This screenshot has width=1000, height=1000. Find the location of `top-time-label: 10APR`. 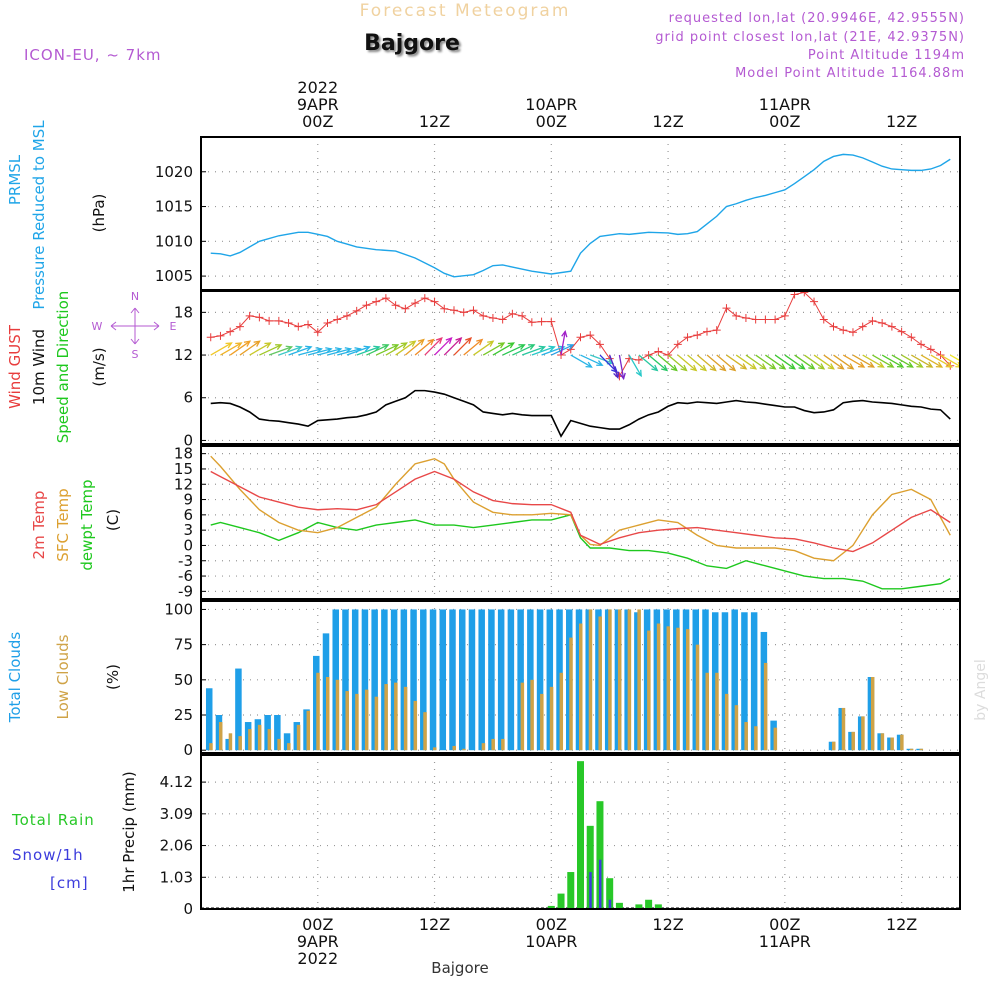

top-time-label: 10APR is located at coordinates (551, 104).